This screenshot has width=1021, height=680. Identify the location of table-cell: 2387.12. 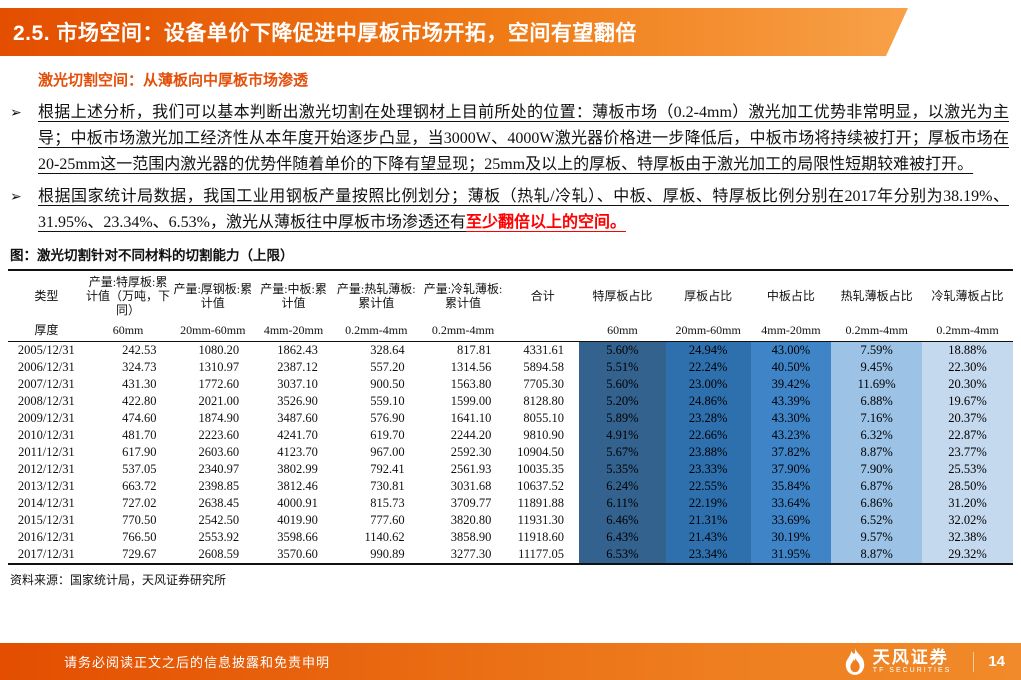
(297, 367).